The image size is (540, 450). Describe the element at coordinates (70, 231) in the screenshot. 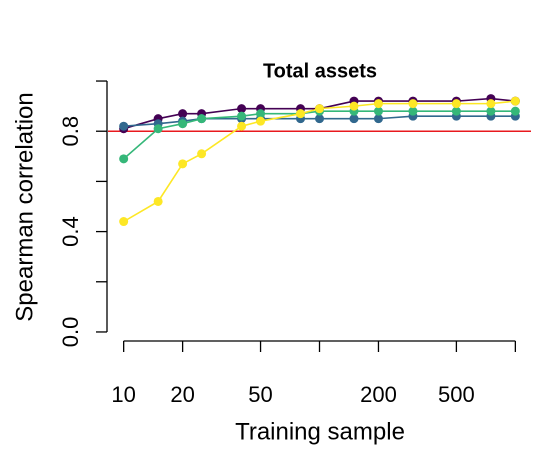

I see `y-tick-label: 0.4` at that location.